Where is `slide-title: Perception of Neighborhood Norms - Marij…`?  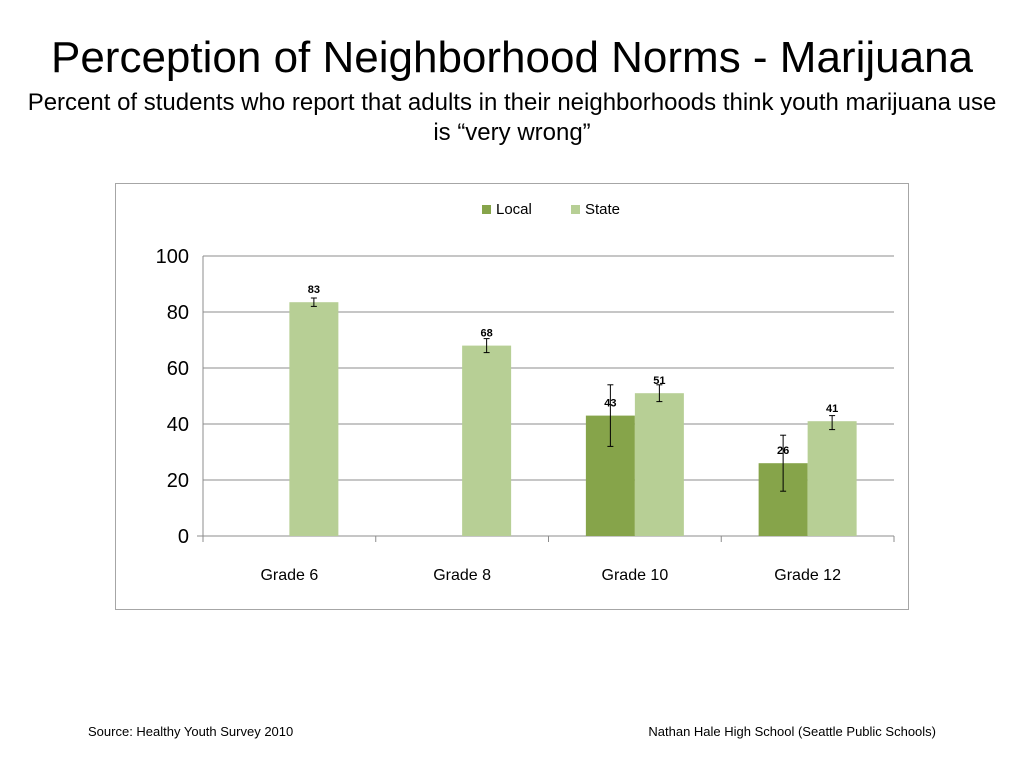
slide-title: Perception of Neighborhood Norms - Marij… is located at coordinates (512, 57).